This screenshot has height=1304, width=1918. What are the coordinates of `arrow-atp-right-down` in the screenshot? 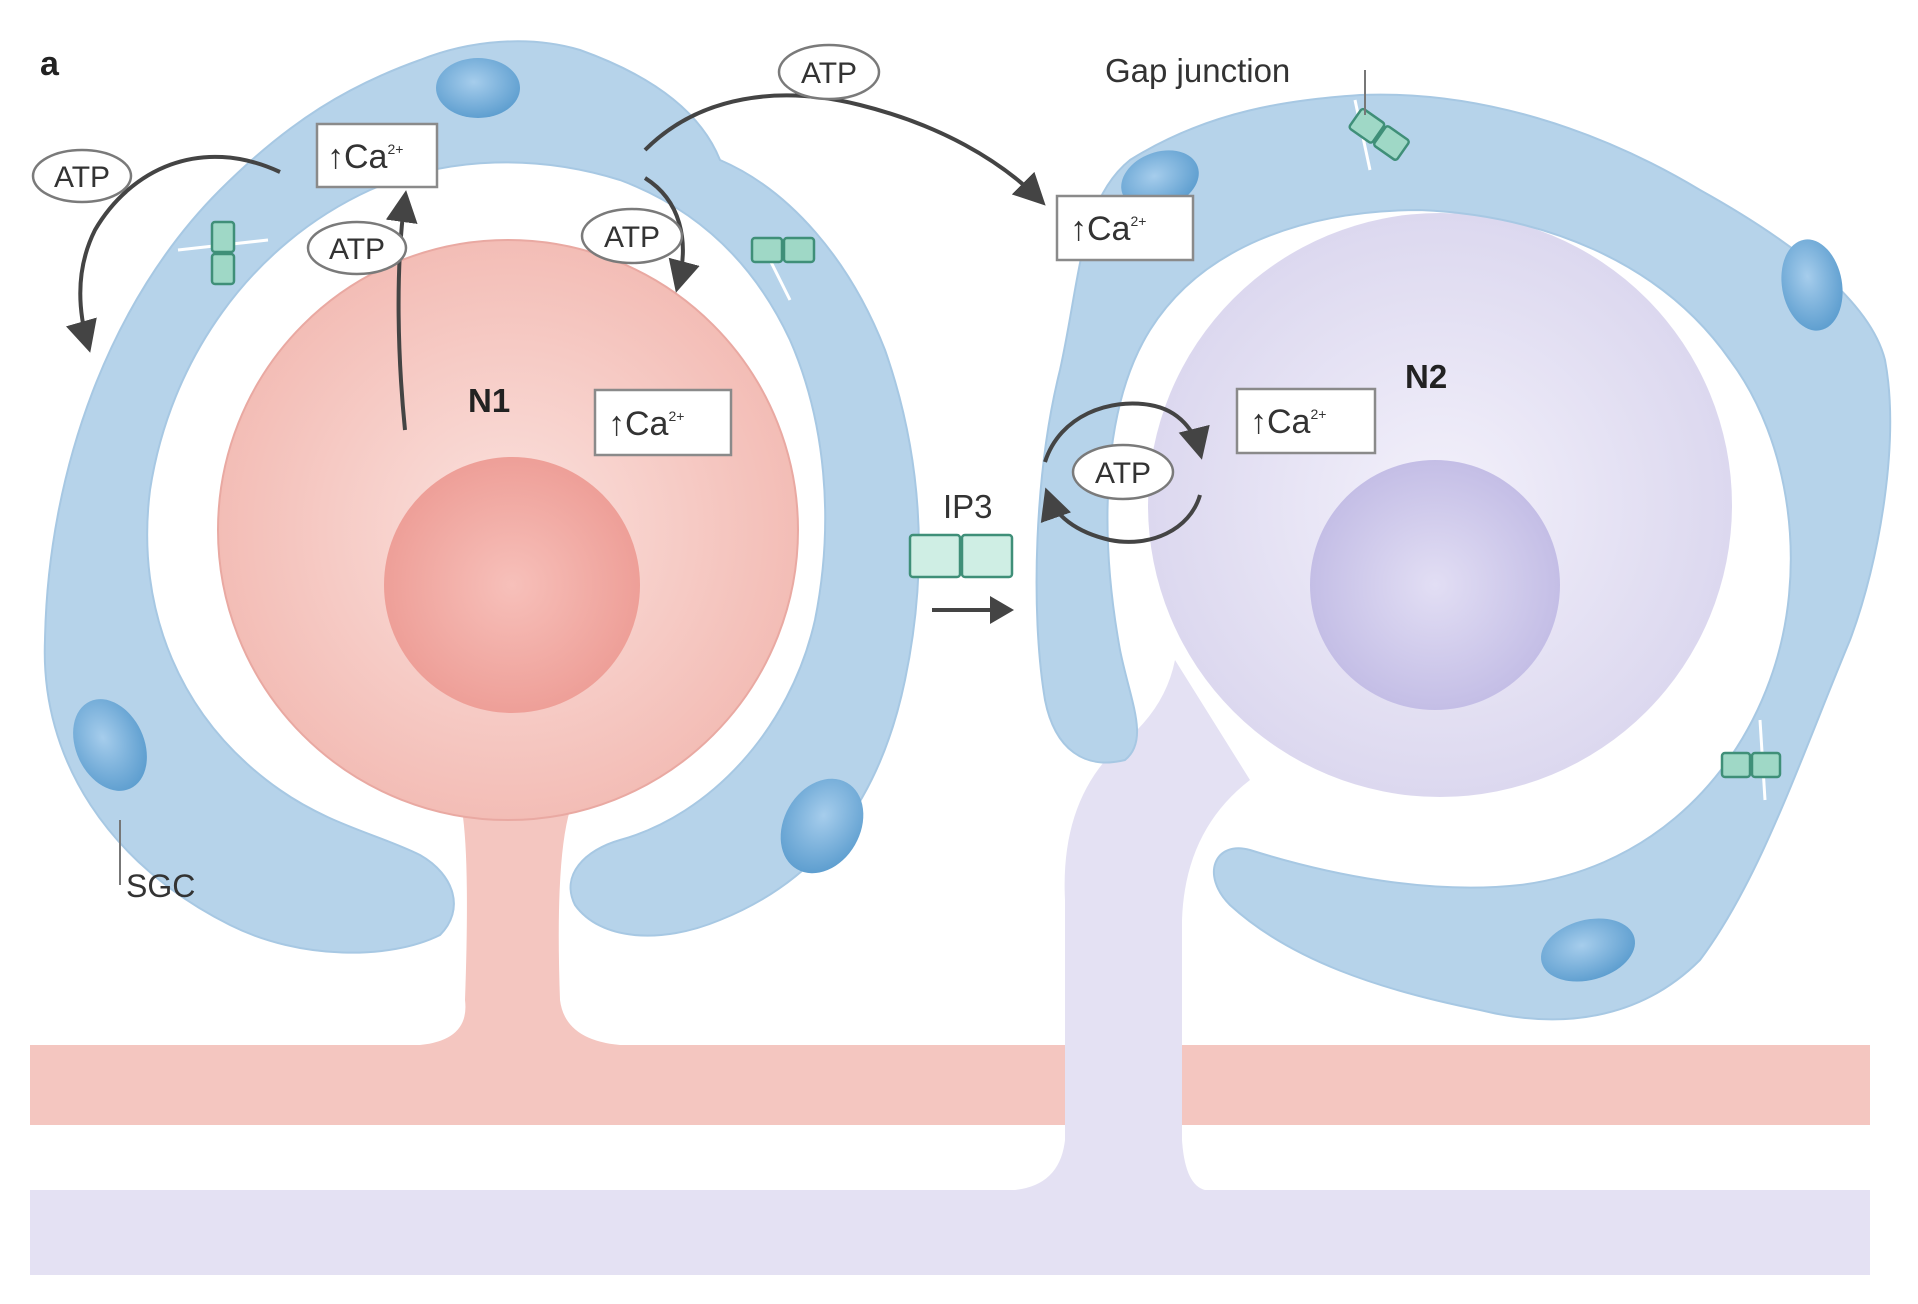 It's located at (671, 234).